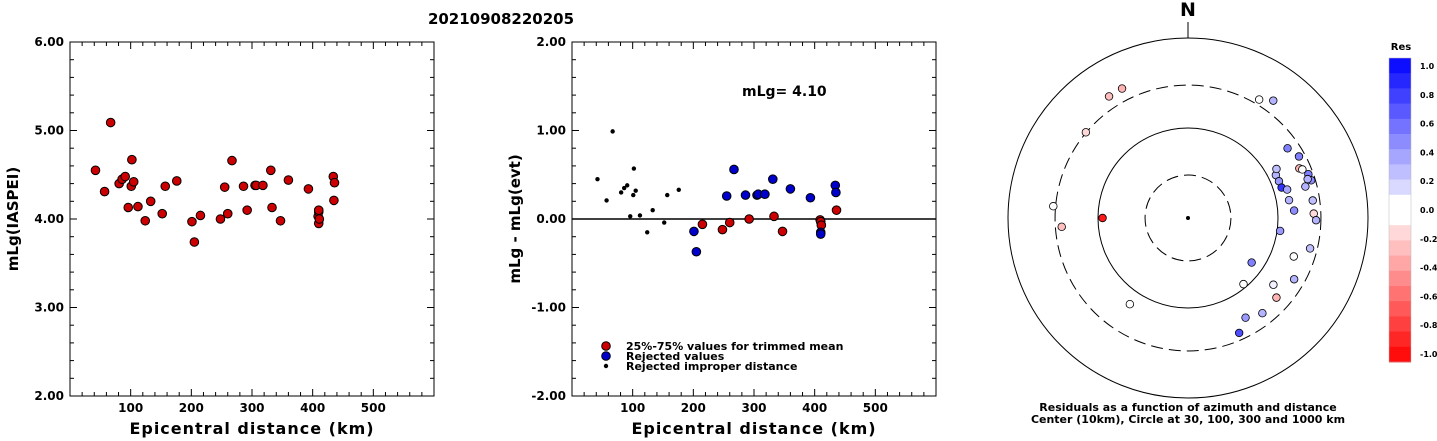 This screenshot has width=1437, height=441. I want to click on y-tick-label: 5.00, so click(49, 131).